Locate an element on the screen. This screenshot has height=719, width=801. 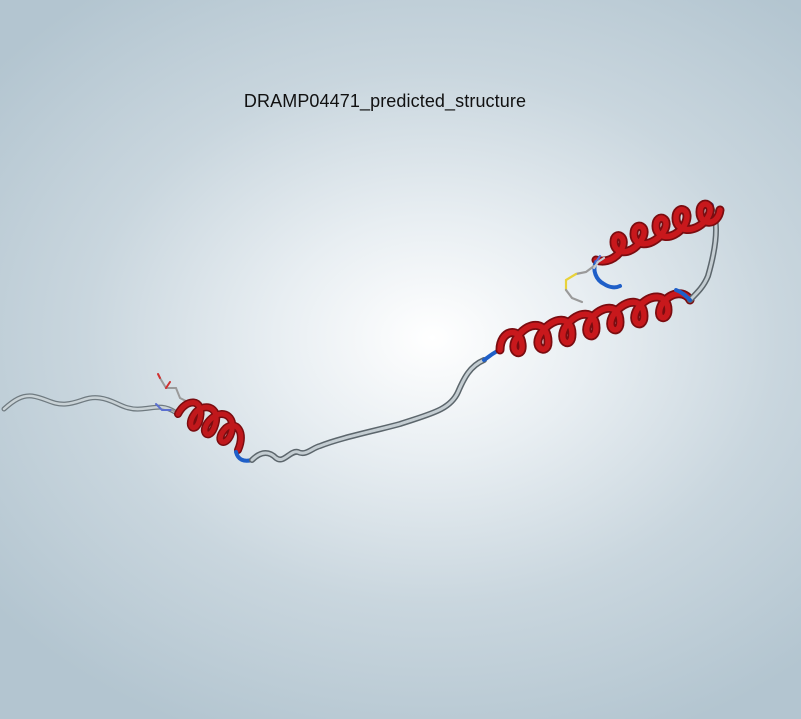
c-terminal-turn is located at coordinates (607, 275).